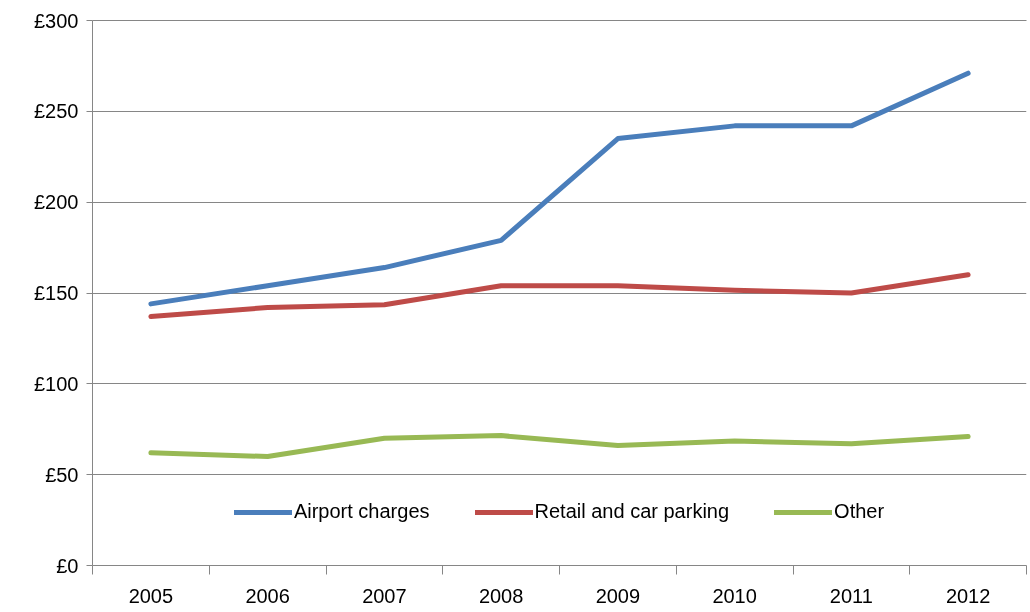  What do you see at coordinates (267, 595) in the screenshot?
I see `x-tick-label: 2006` at bounding box center [267, 595].